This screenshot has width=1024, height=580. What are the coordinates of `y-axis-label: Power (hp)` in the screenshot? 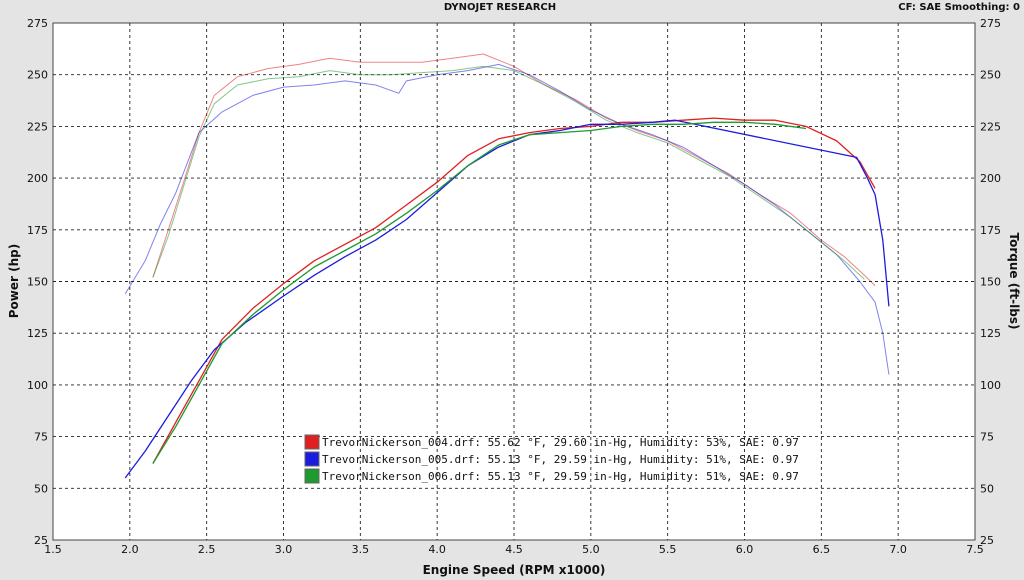 It's located at (14, 281).